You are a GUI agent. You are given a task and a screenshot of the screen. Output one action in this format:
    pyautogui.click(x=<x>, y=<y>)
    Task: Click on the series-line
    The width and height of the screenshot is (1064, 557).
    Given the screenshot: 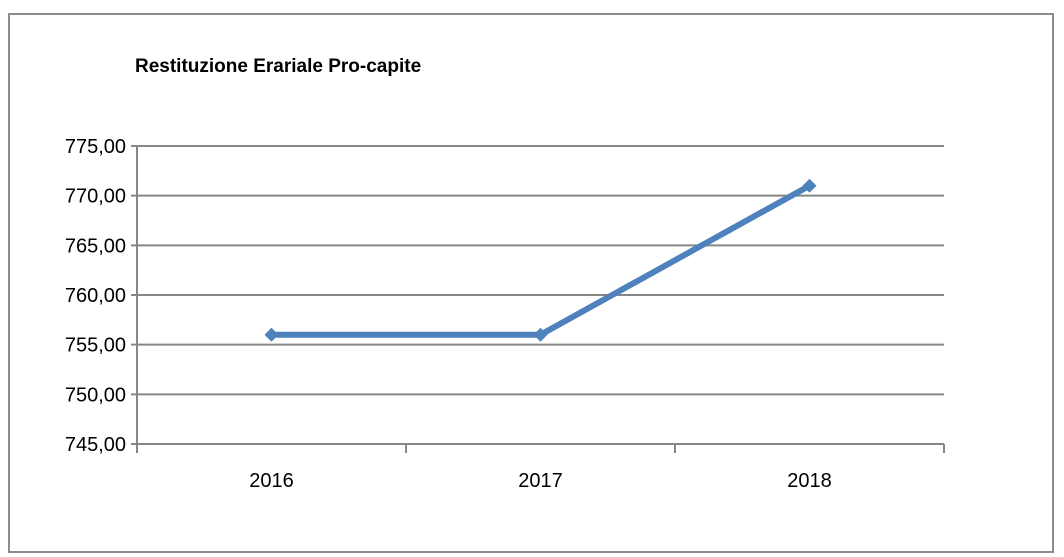 What is the action you would take?
    pyautogui.click(x=540, y=260)
    